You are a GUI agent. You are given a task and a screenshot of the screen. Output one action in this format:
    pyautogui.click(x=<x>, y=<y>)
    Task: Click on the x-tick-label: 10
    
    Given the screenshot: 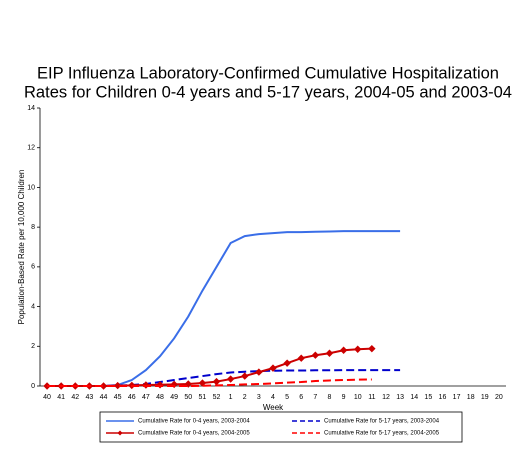 What is the action you would take?
    pyautogui.click(x=358, y=397)
    